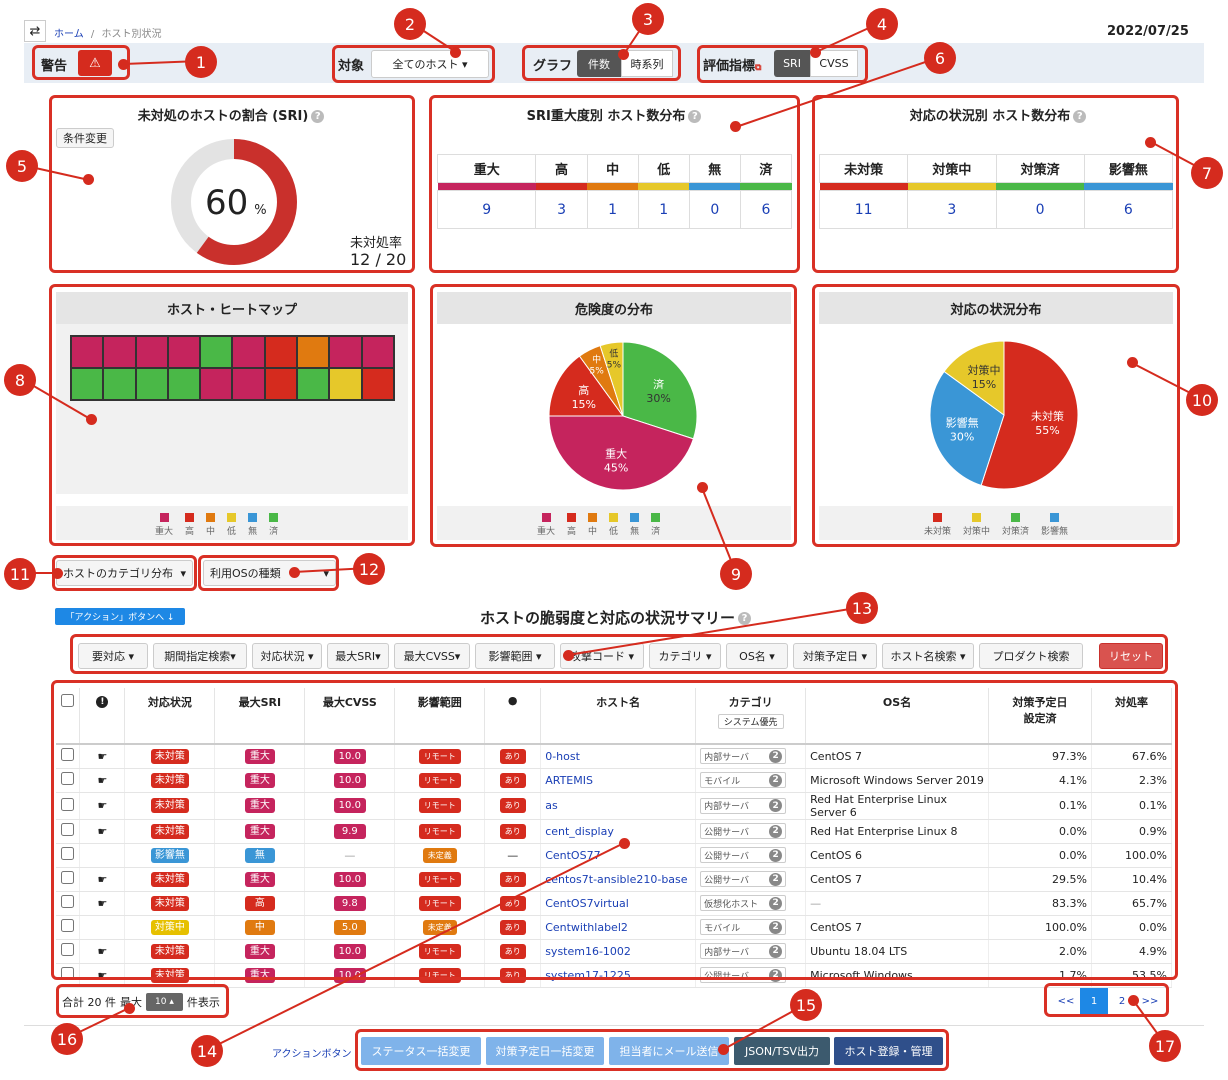  Describe the element at coordinates (579, 831) in the screenshot. I see `host-link: cent_display` at that location.